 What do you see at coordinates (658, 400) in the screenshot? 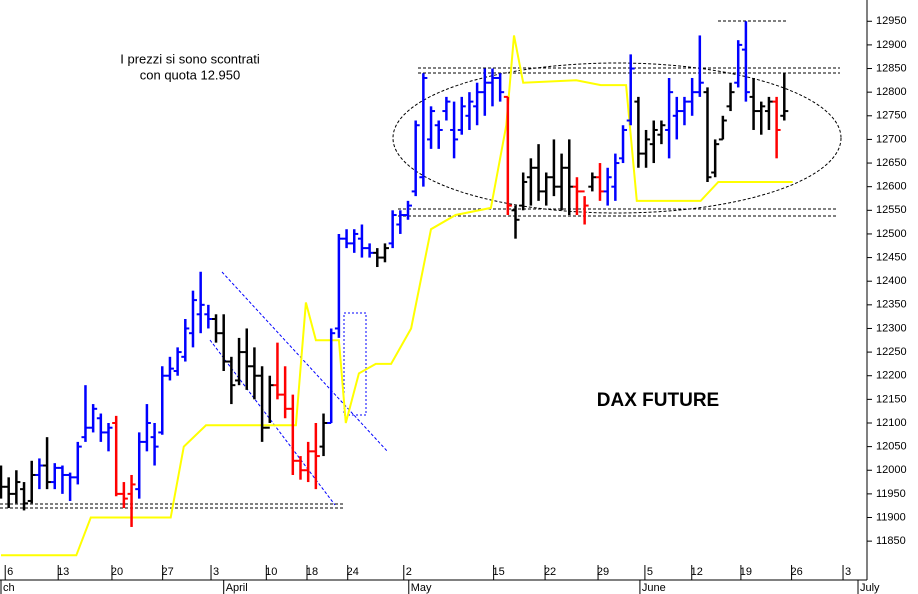
I see `chart-title: DAX FUTURE` at bounding box center [658, 400].